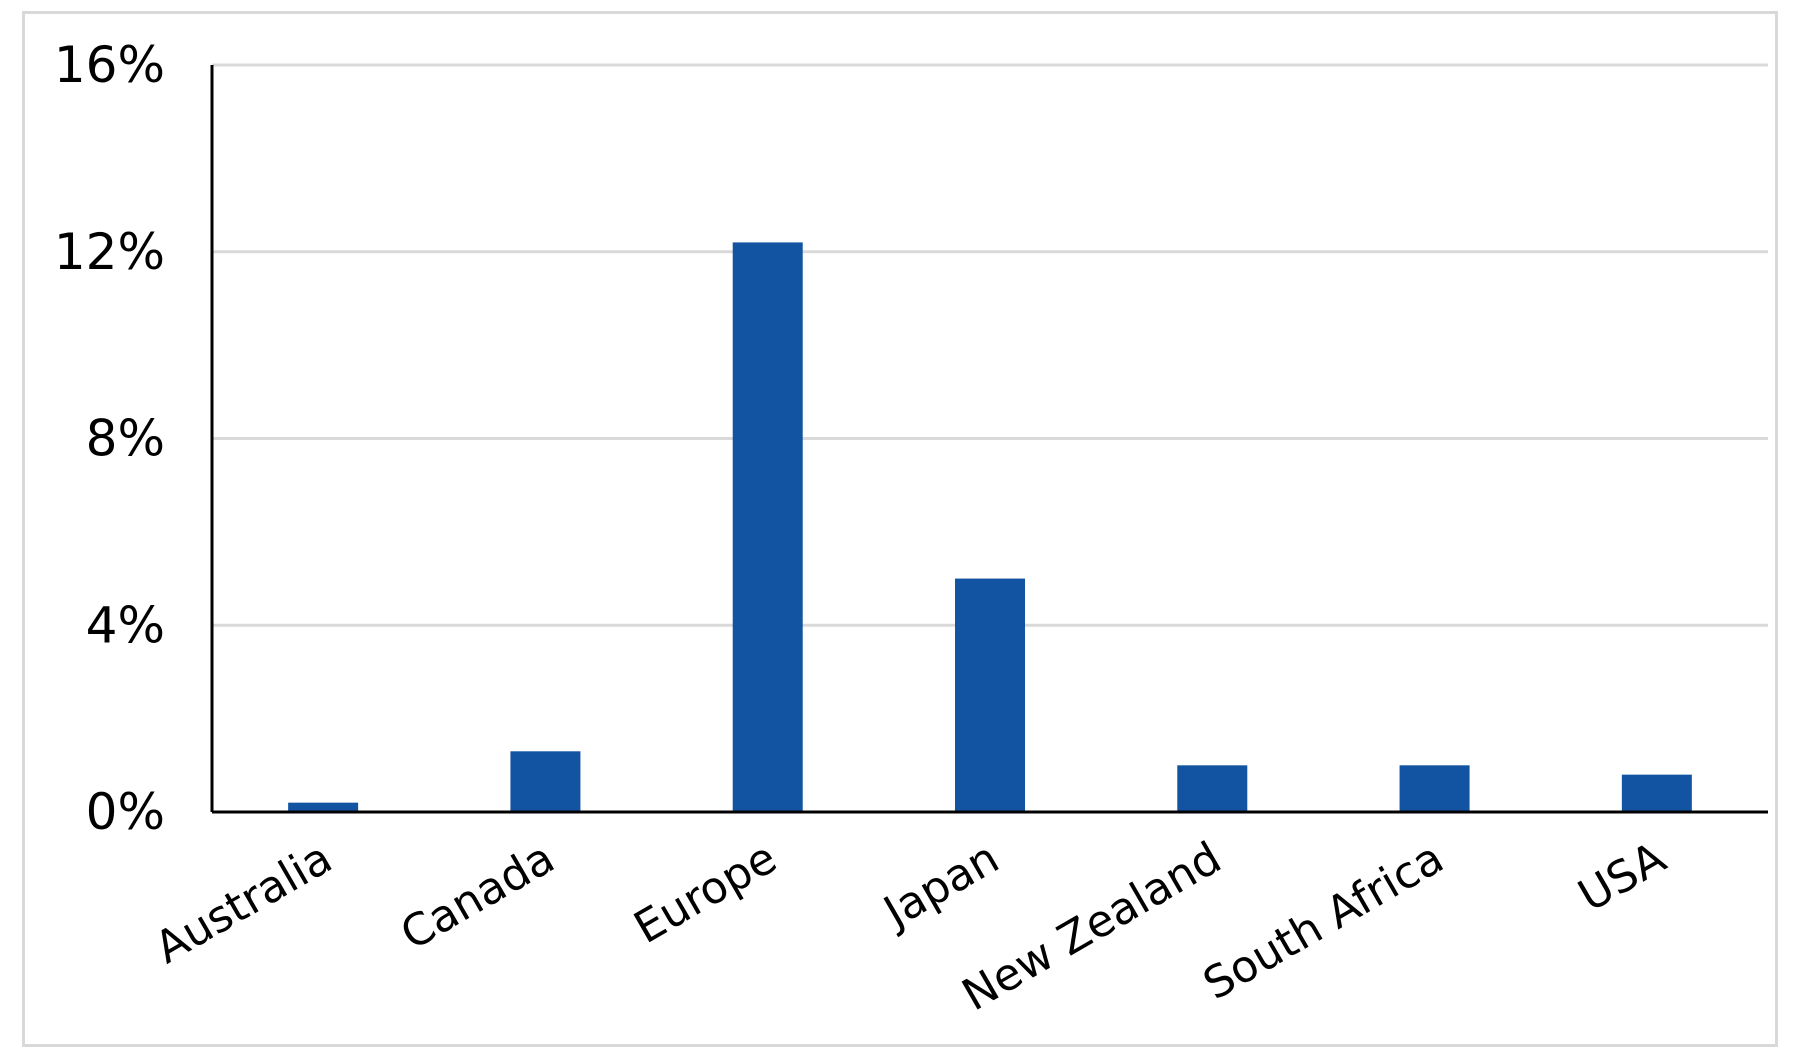  Describe the element at coordinates (706, 893) in the screenshot. I see `x-tick-label-europe: Europe` at that location.